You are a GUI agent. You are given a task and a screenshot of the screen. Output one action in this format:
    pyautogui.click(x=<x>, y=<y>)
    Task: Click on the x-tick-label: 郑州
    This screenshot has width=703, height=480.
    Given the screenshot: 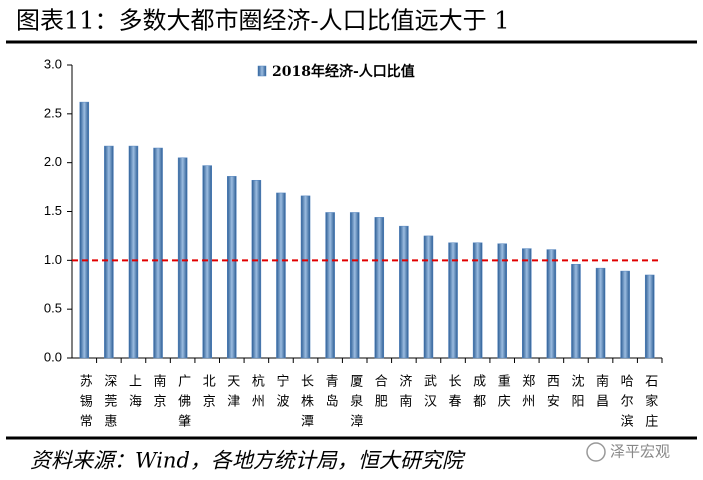 What is the action you would take?
    pyautogui.click(x=527, y=394)
    